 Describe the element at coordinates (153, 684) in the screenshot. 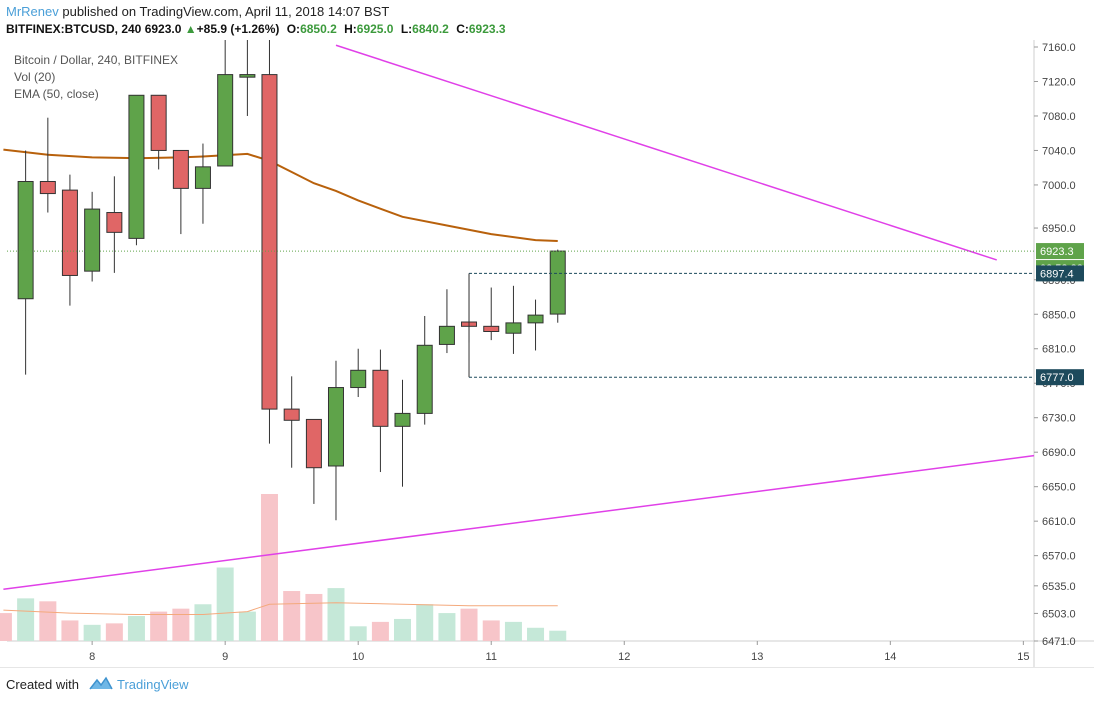

I see `tradingview-link: TradingView` at that location.